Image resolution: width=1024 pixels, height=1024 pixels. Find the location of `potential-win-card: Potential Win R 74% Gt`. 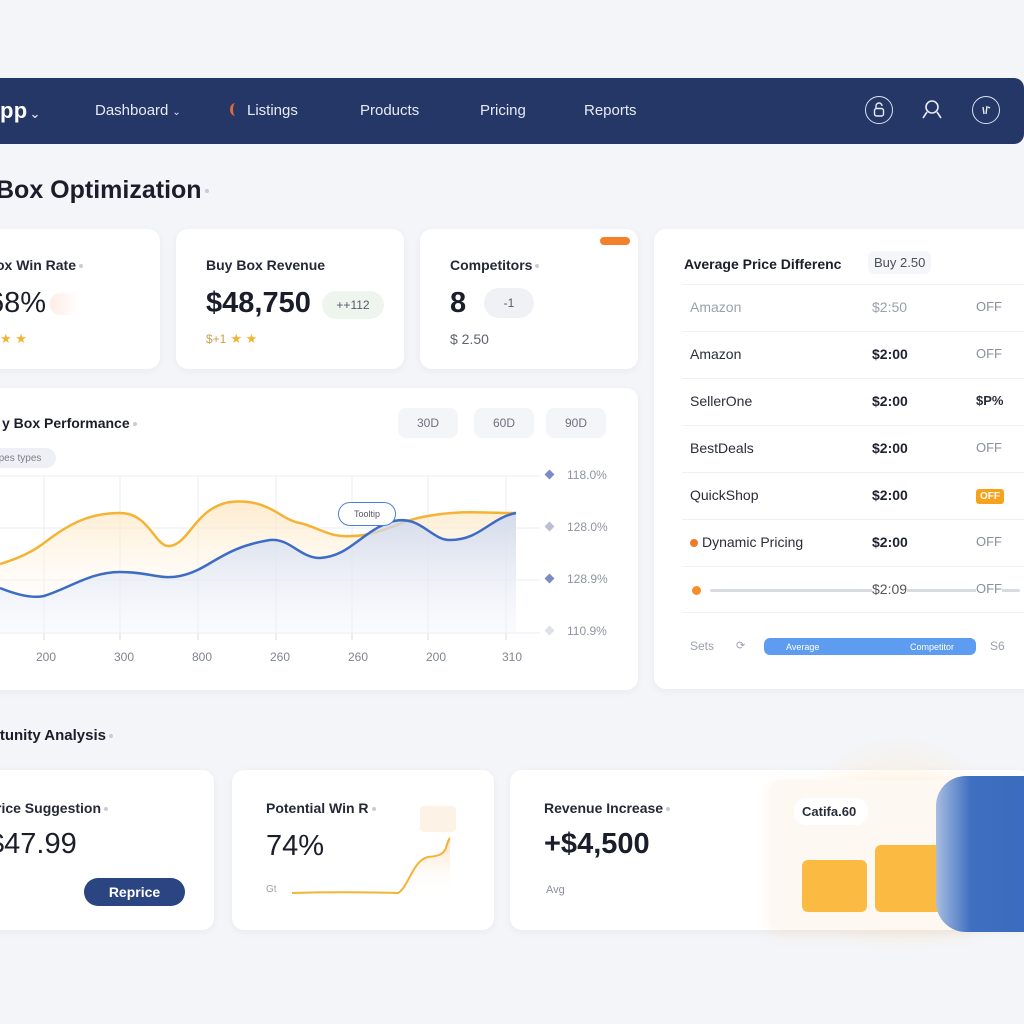

potential-win-card: Potential Win R 74% Gt is located at coordinates (363, 850).